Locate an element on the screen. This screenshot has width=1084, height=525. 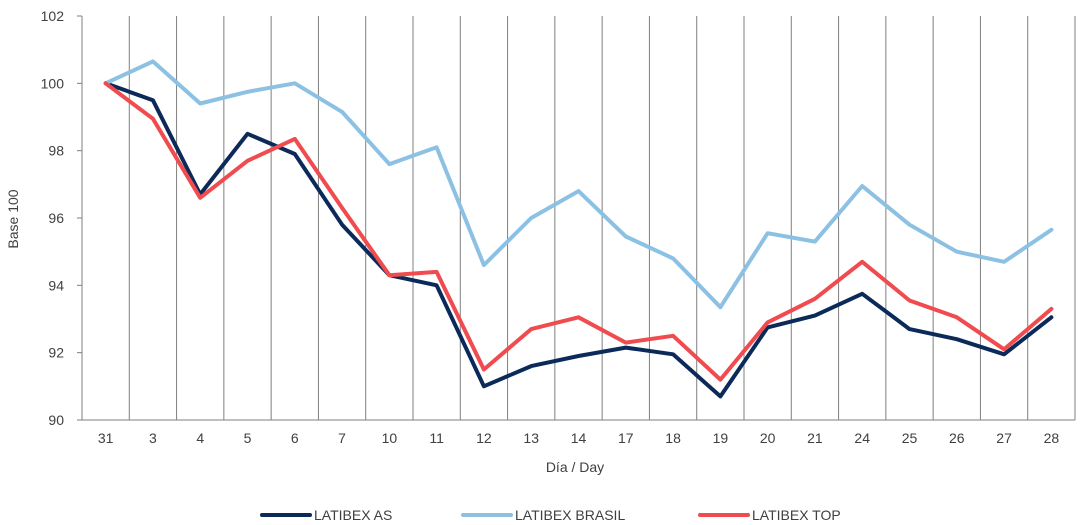
x-tick-label: 17 is located at coordinates (626, 438).